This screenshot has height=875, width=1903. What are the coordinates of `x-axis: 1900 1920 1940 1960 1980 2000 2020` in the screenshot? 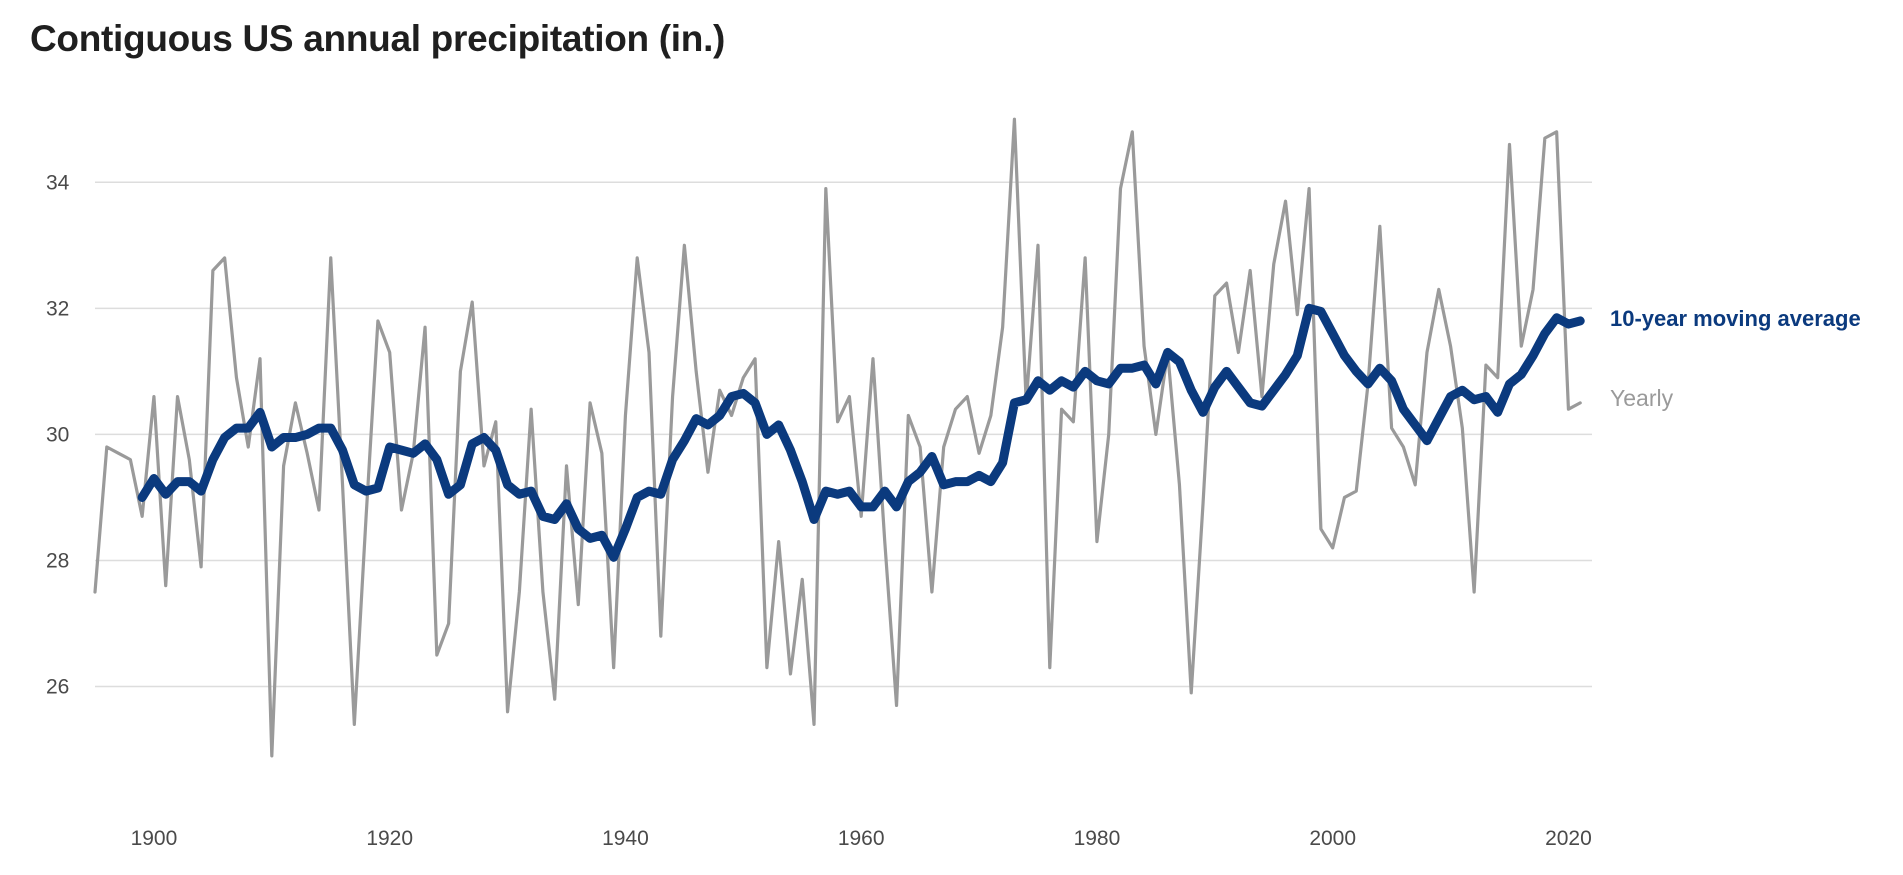 It's located at (861, 838).